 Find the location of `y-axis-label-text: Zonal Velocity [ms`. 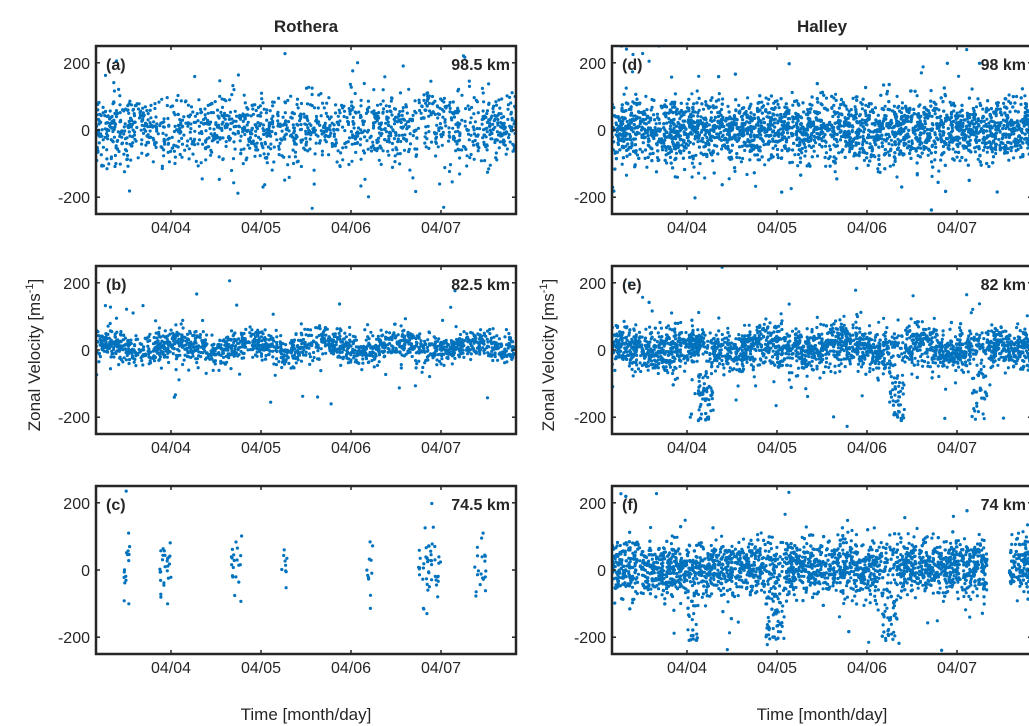

y-axis-label-text: Zonal Velocity [ms is located at coordinates (548, 362).